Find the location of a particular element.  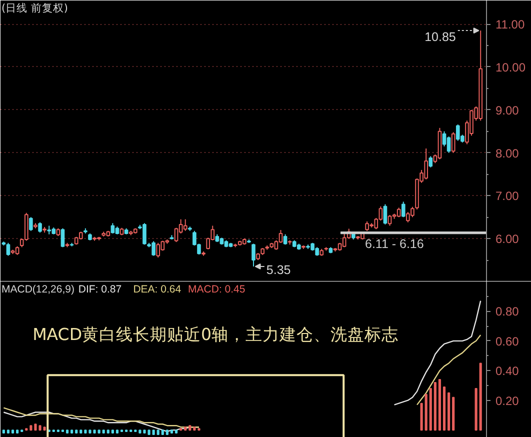

y-tick-label: 6.00 is located at coordinates (508, 239).